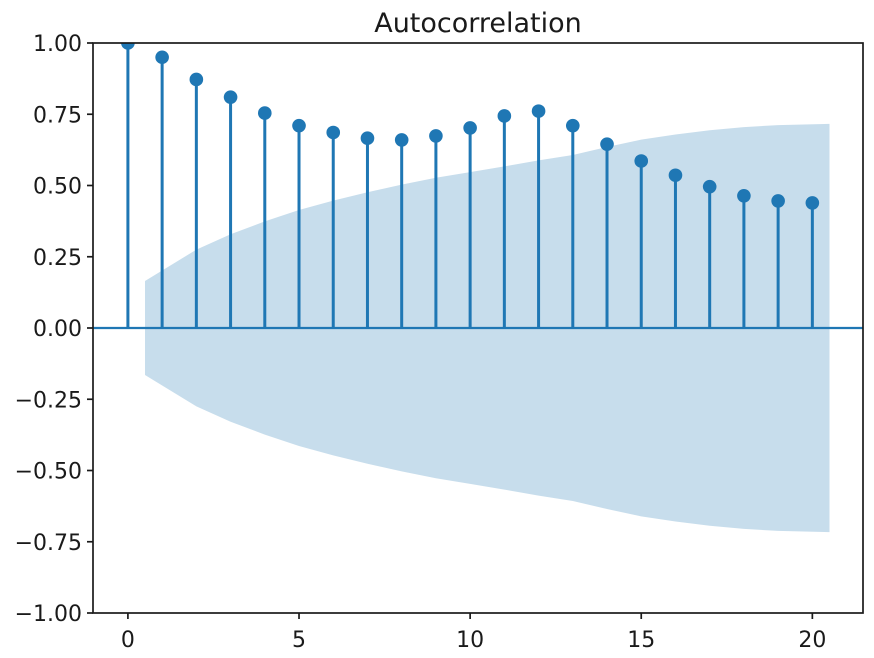 This screenshot has width=874, height=658. Describe the element at coordinates (478, 23) in the screenshot. I see `chart-title: Autocorrelation` at that location.